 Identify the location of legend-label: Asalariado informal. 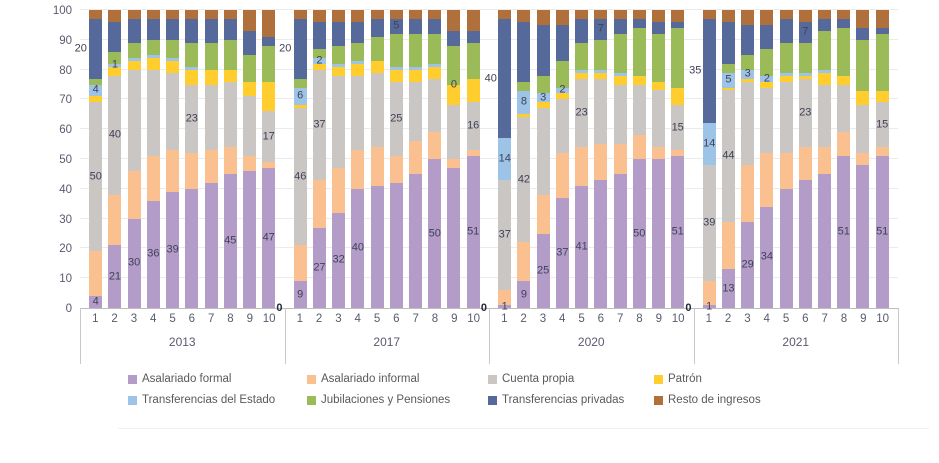
(370, 379).